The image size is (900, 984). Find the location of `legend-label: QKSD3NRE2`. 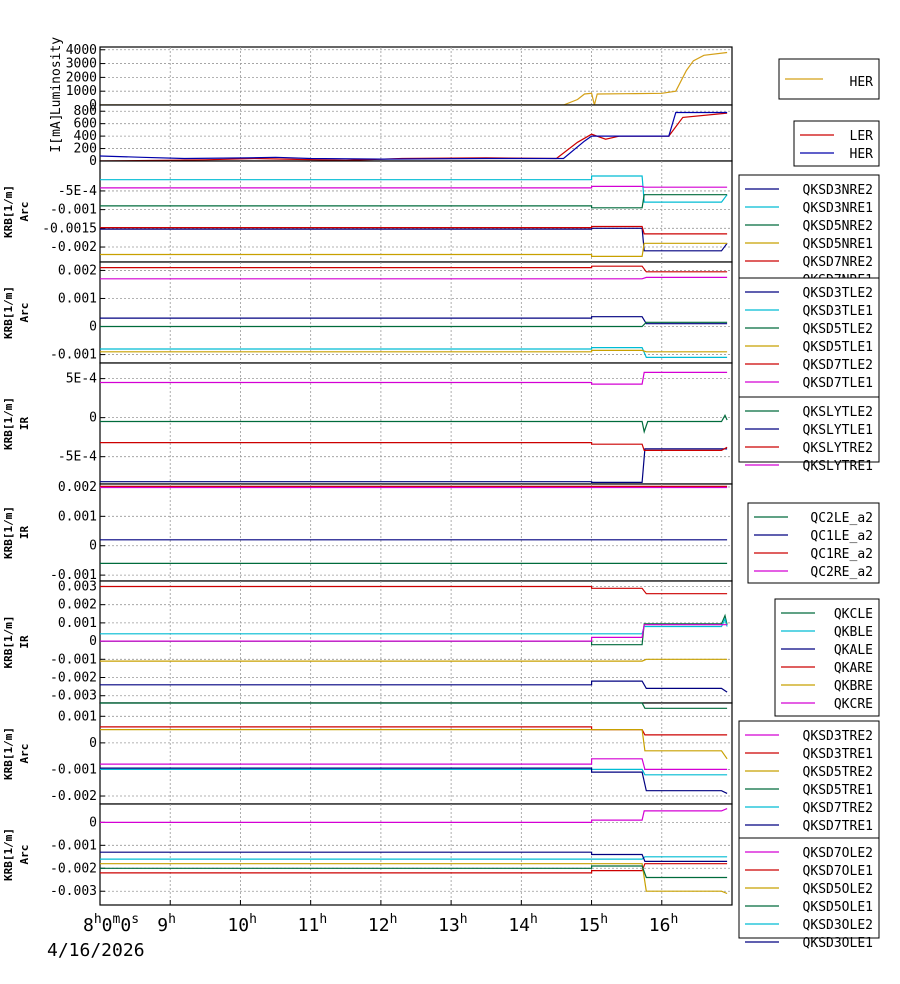

legend-label: QKSD3NRE2 is located at coordinates (838, 190).